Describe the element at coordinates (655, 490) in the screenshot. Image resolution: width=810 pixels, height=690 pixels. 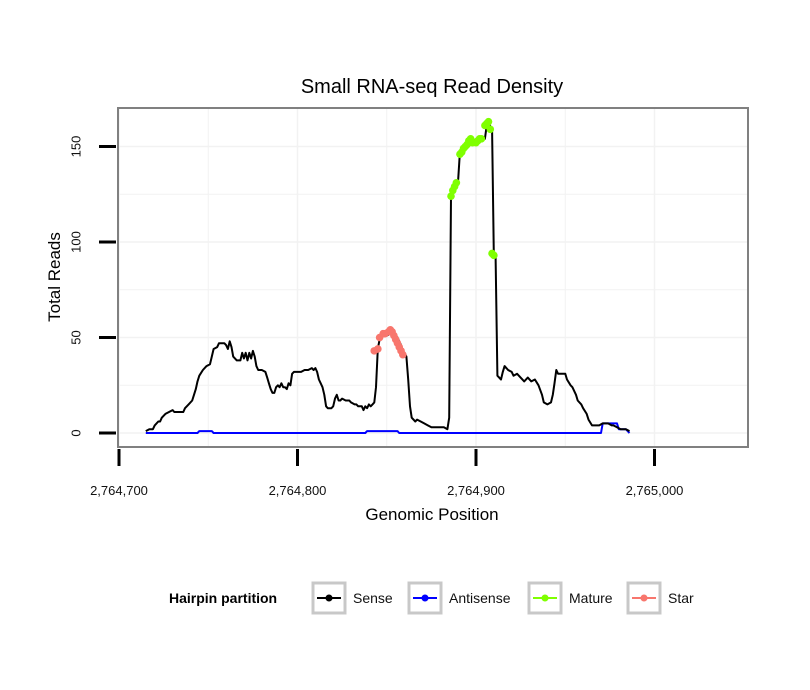
I see `x-tick-label: 2,765,000` at that location.